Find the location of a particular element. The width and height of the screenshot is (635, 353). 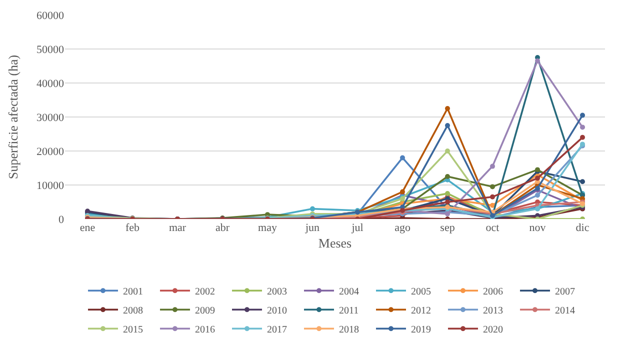

legend-label: 2002 is located at coordinates (205, 292).